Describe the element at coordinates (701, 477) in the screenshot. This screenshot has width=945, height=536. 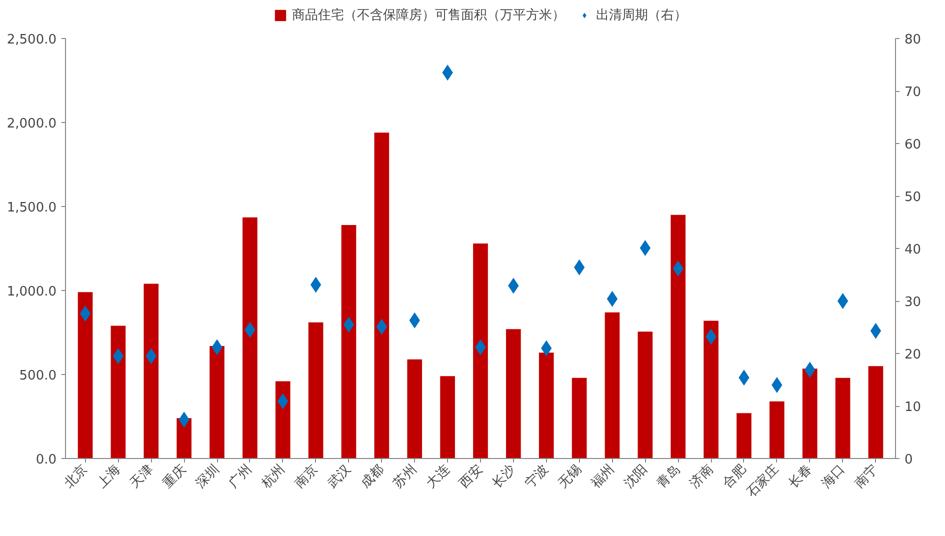
I see `x-tick-label: 济南` at that location.